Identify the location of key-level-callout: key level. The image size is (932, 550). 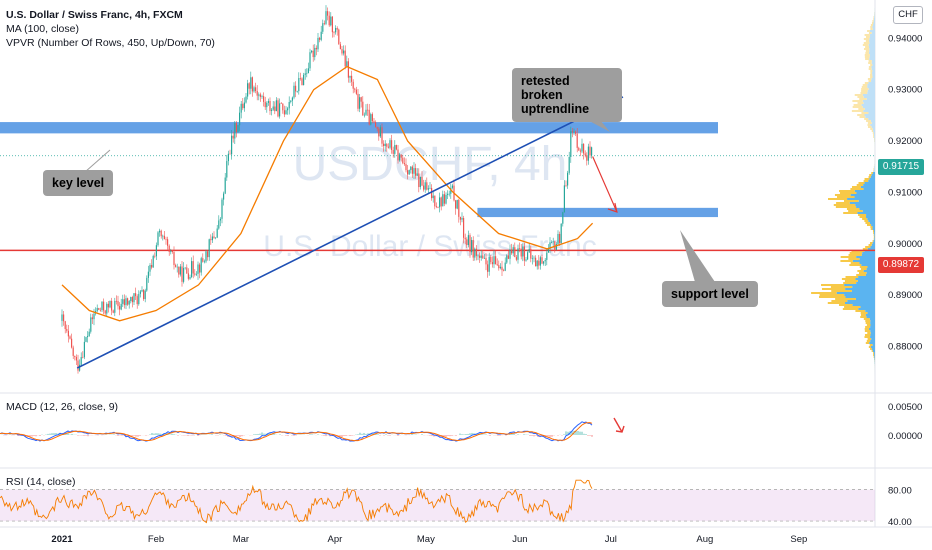
(78, 183).